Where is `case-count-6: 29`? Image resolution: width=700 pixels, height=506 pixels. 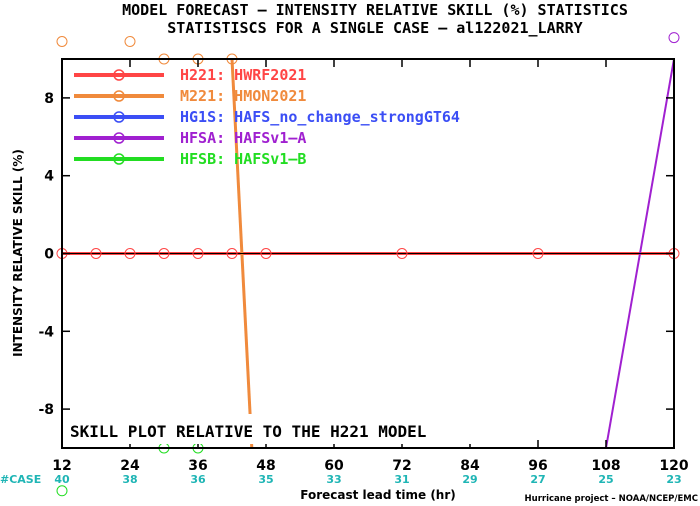 case-count-6: 29 is located at coordinates (469, 479).